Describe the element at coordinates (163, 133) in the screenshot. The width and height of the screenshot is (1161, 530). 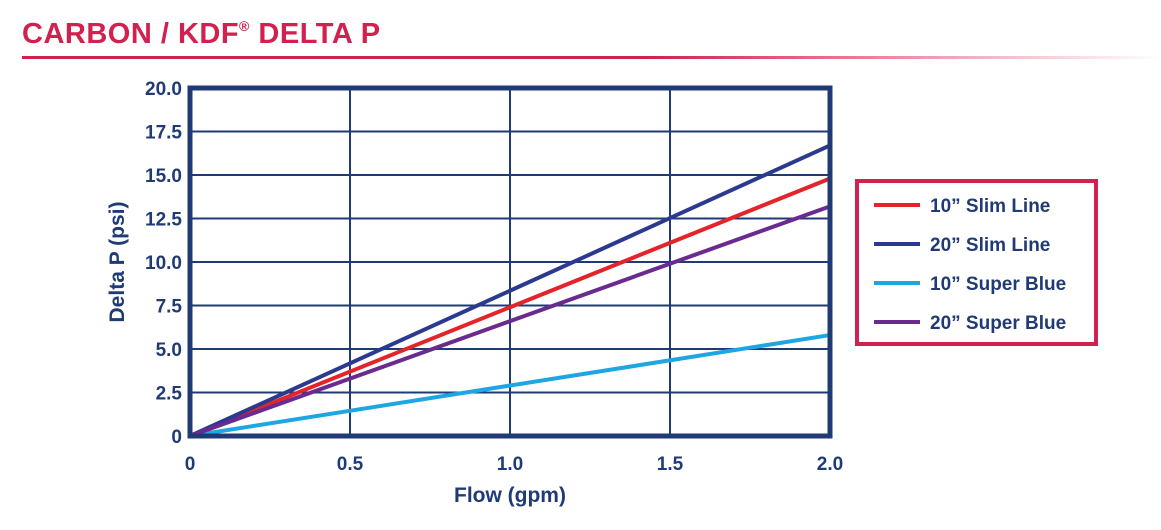
I see `y-tick-label: 17.5` at that location.